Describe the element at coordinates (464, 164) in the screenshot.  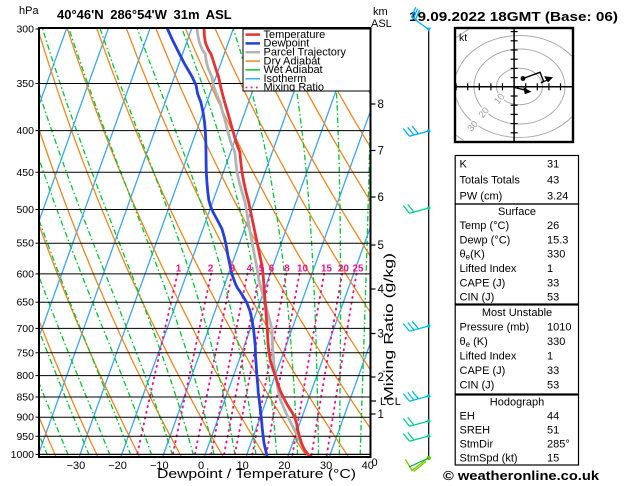
I see `svg-text: K` at that location.